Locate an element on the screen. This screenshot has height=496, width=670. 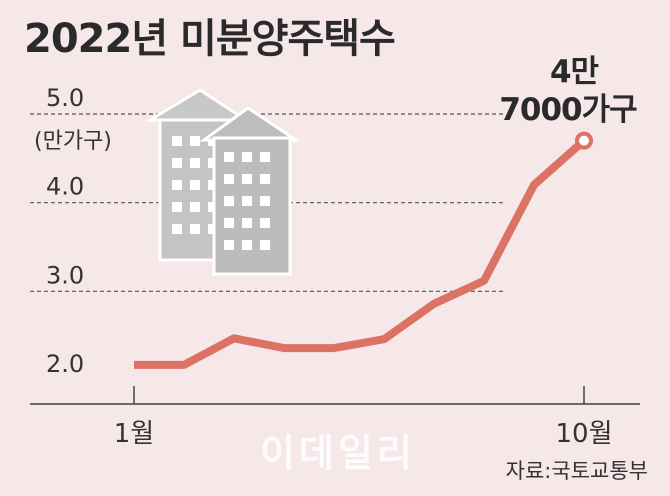
chart-title: 2022년 미분양주택수 is located at coordinates (209, 39).